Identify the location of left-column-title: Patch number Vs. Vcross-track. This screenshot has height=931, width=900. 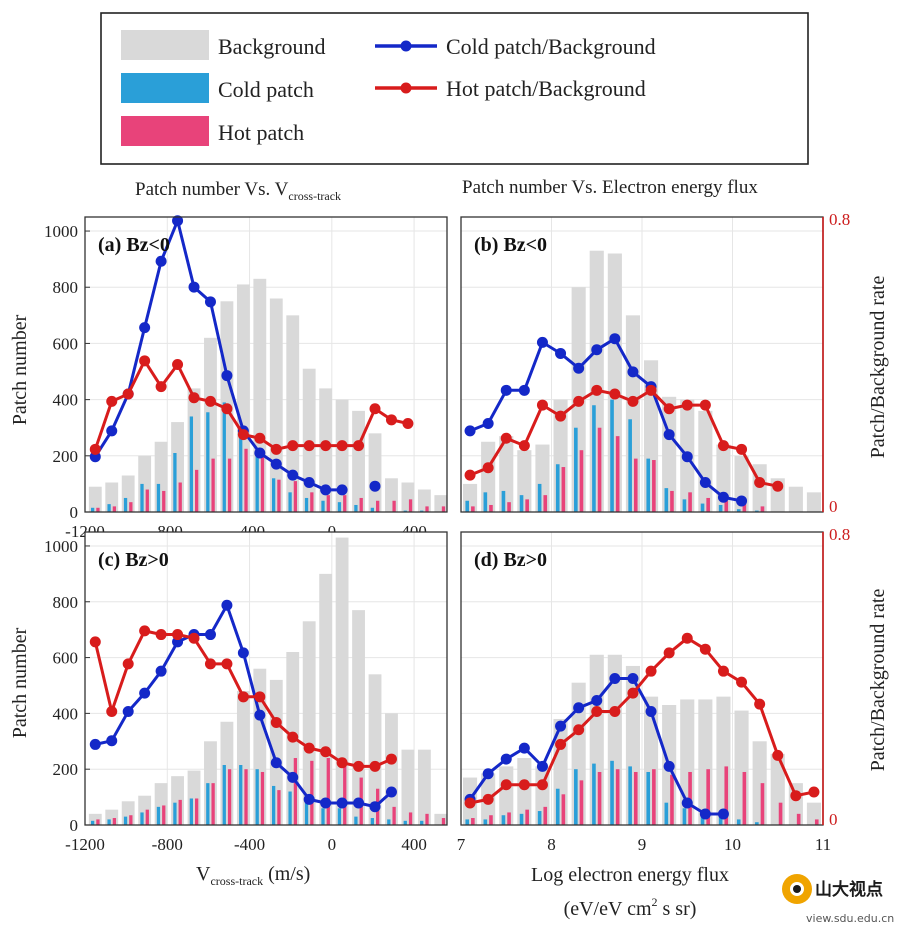
(238, 191).